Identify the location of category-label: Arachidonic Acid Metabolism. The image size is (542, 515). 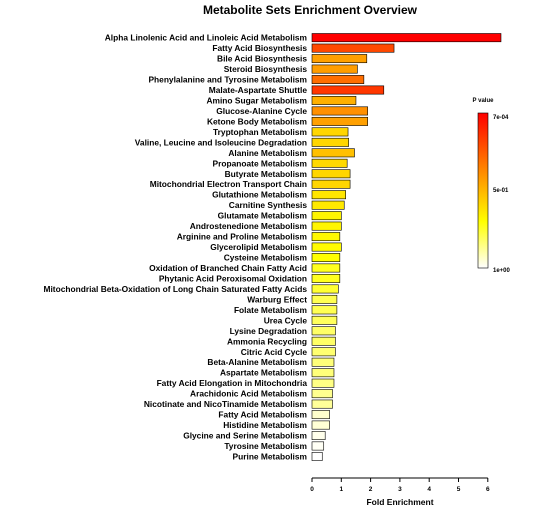
(248, 394).